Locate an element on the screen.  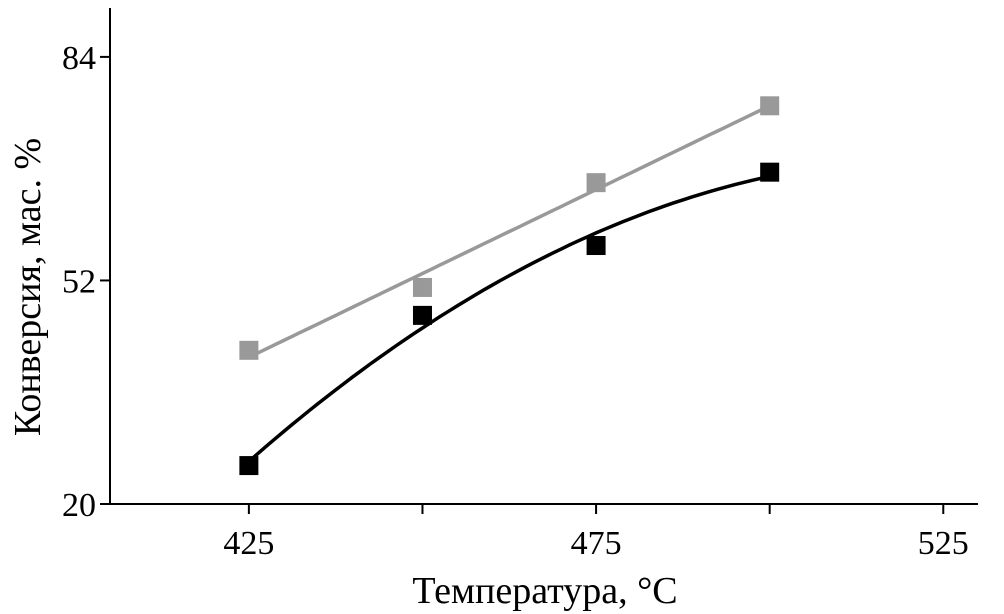
x-tick-label: 425 is located at coordinates (248, 543).